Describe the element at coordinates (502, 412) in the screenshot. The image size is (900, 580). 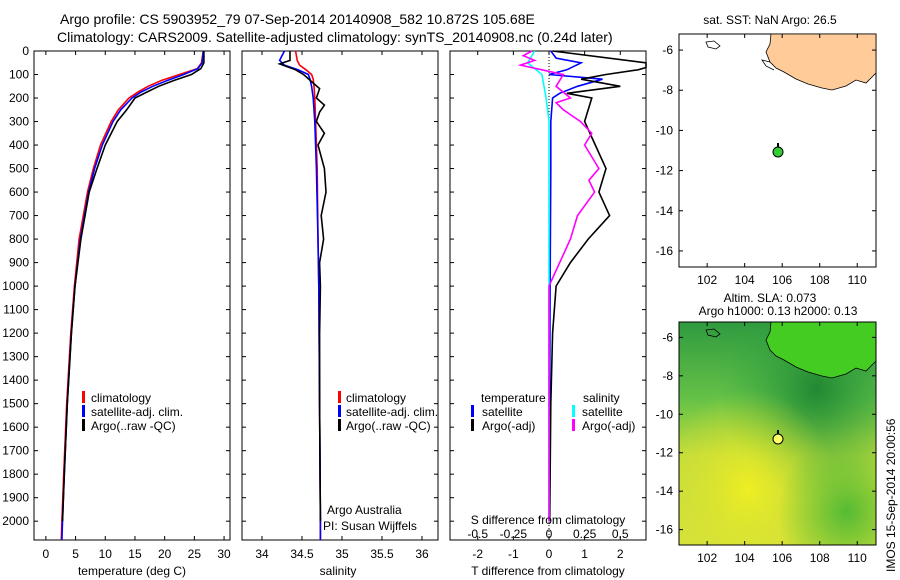
I see `legend-label-temp-satellite: satellite` at that location.